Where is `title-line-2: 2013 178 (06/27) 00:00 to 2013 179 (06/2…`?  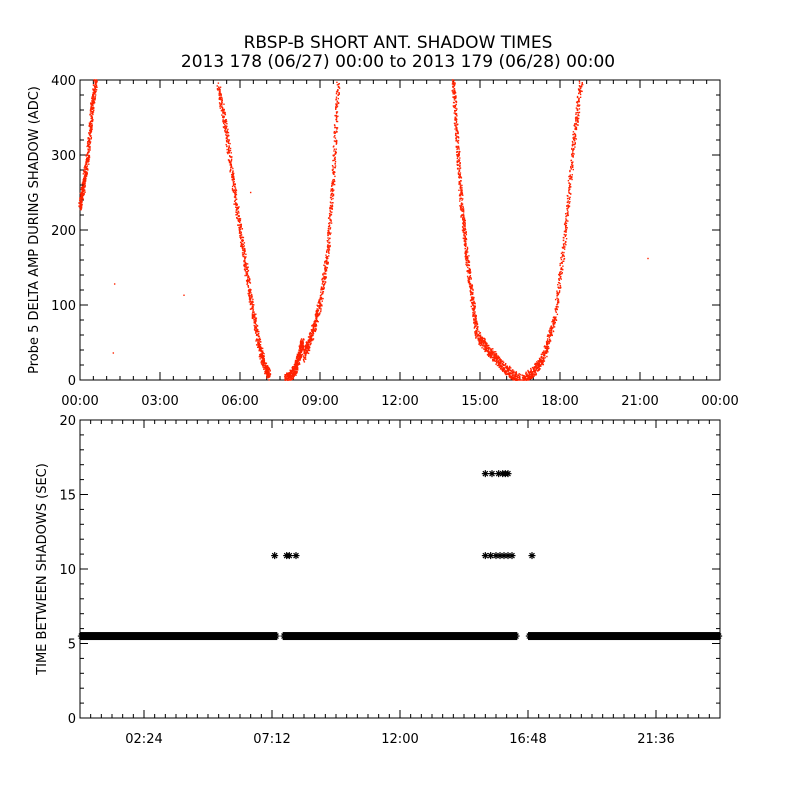
title-line-2: 2013 178 (06/27) 00:00 to 2013 179 (06/2… is located at coordinates (398, 62).